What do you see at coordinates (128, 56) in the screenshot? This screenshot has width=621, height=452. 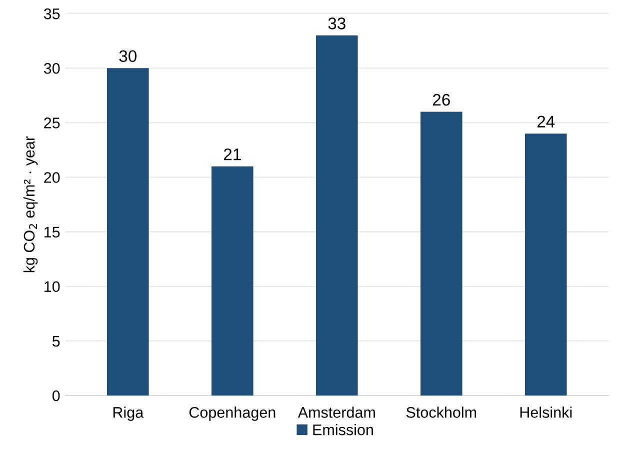 I see `data-label: 30` at bounding box center [128, 56].